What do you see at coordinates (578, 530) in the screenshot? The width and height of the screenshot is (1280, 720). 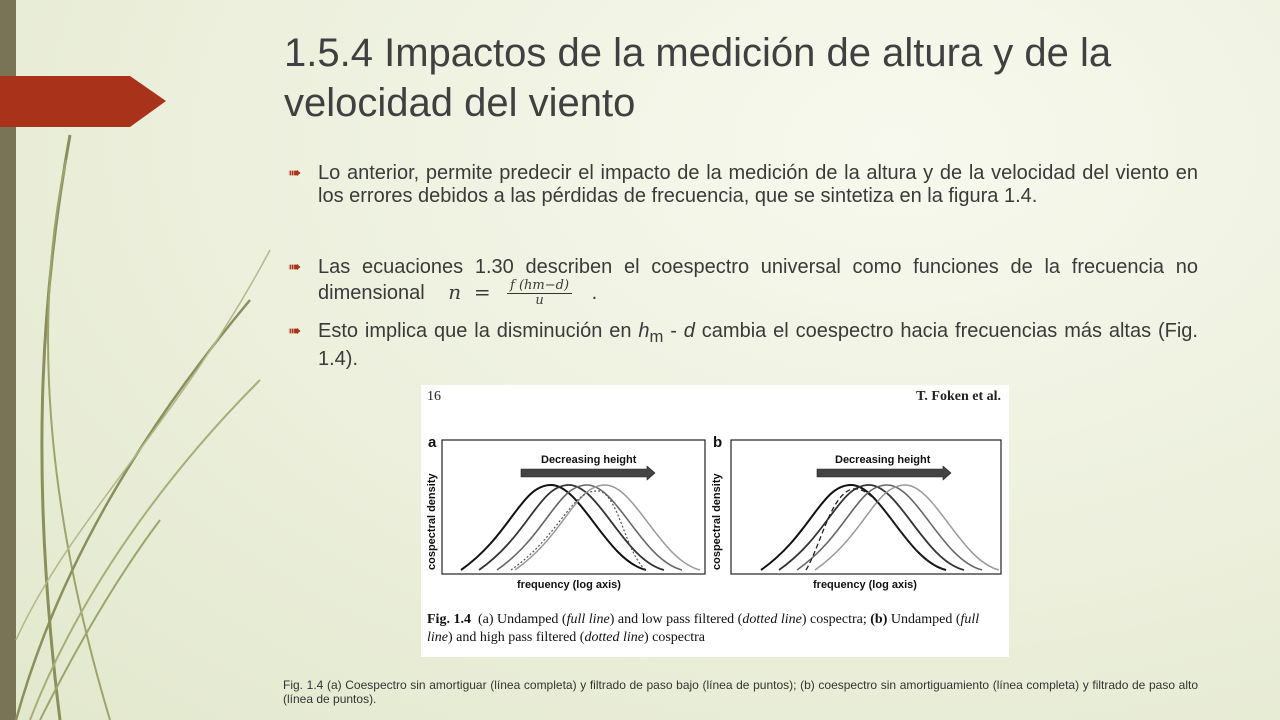 I see `panel-a-dotted-curve` at bounding box center [578, 530].